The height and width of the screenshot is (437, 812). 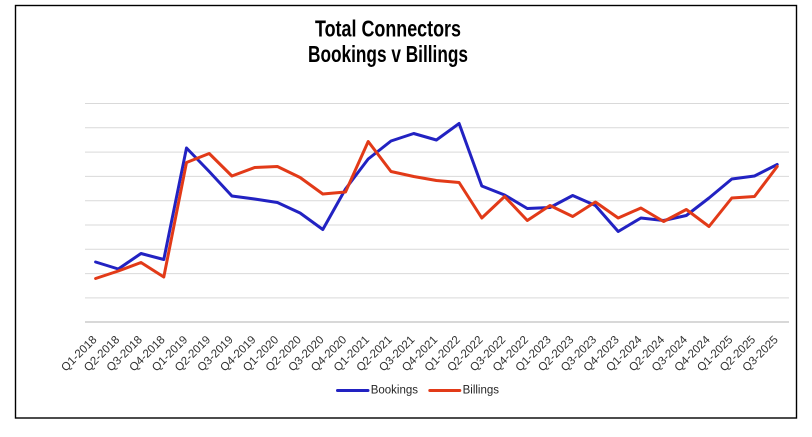 I want to click on svg-text: Billings, so click(x=481, y=391).